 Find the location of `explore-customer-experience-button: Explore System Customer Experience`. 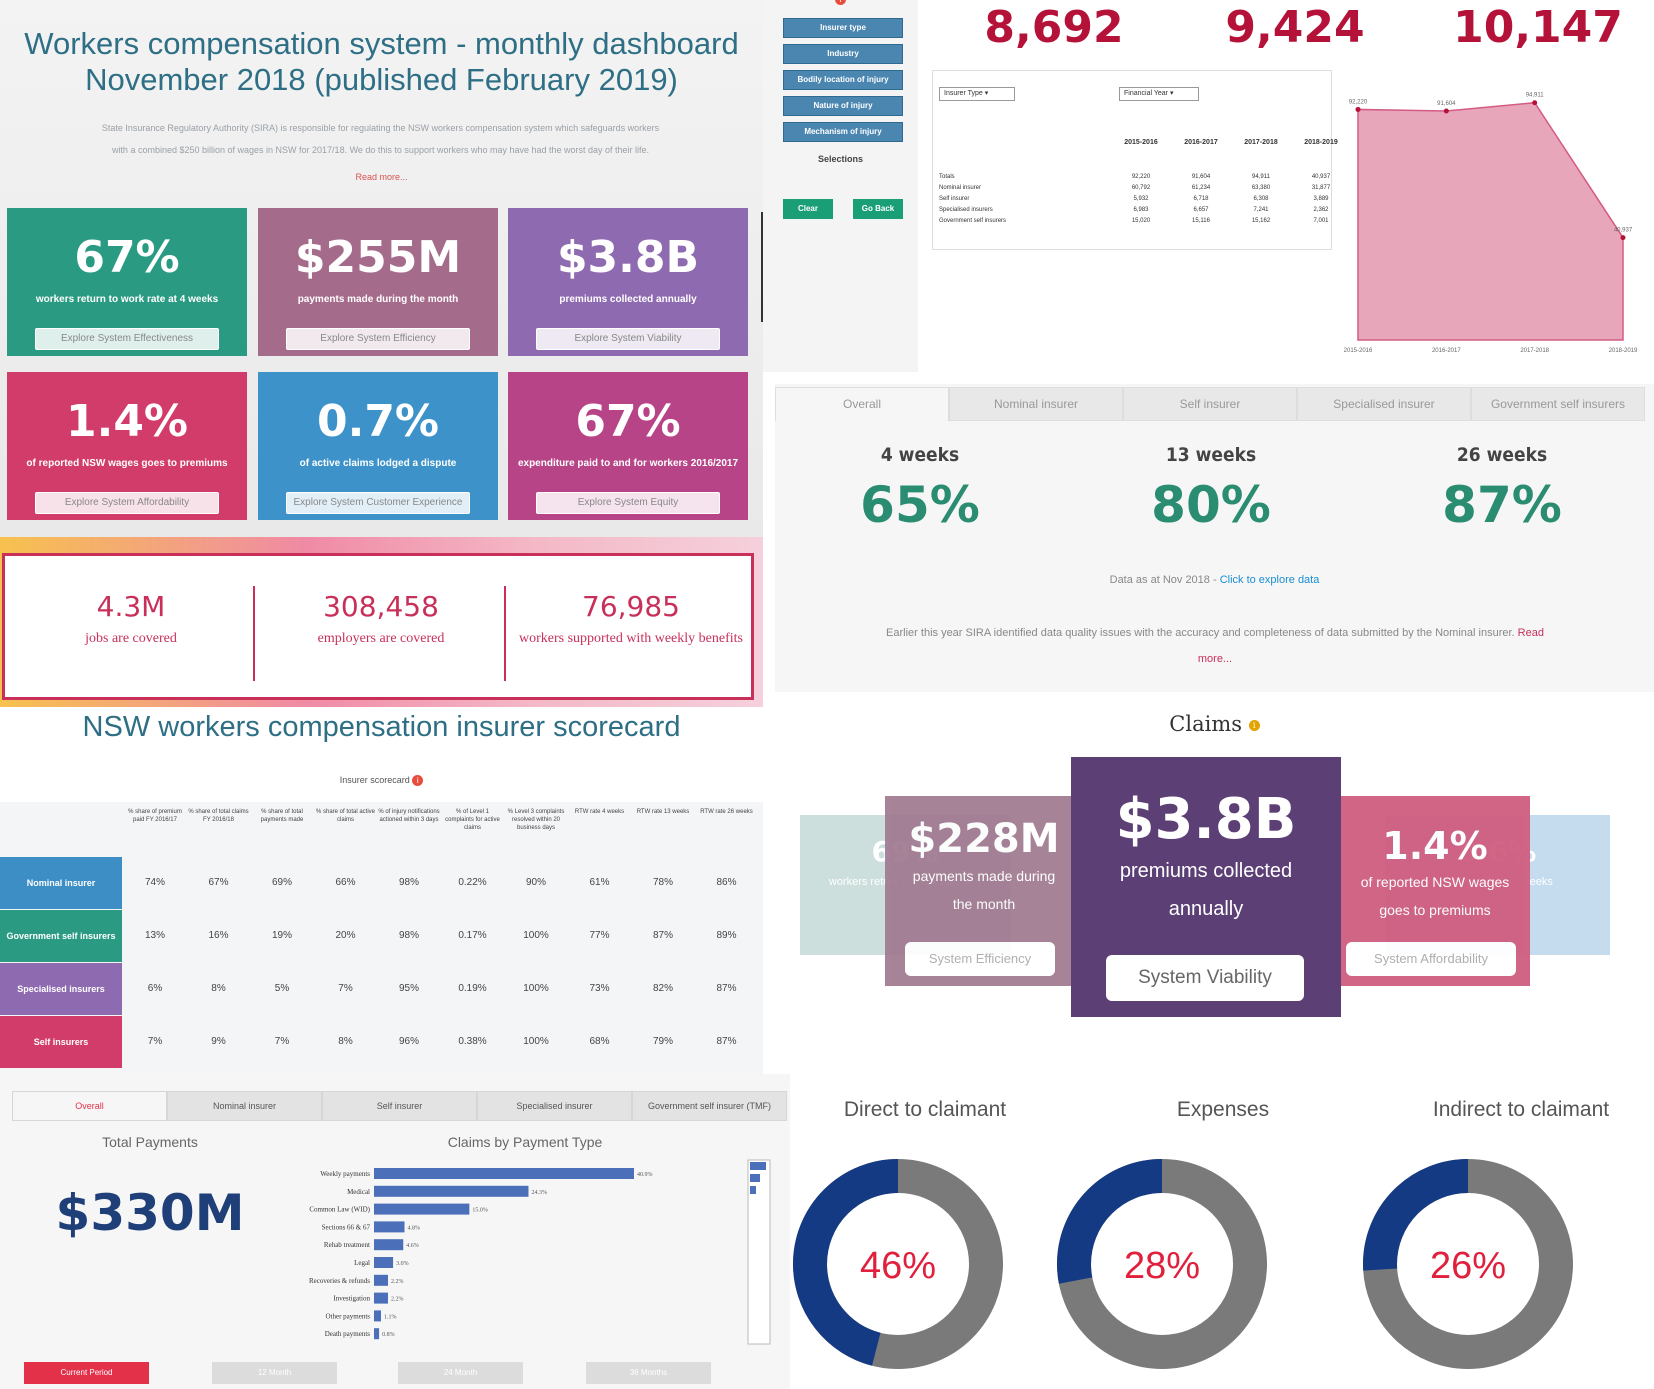

explore-customer-experience-button: Explore System Customer Experience is located at coordinates (378, 503).